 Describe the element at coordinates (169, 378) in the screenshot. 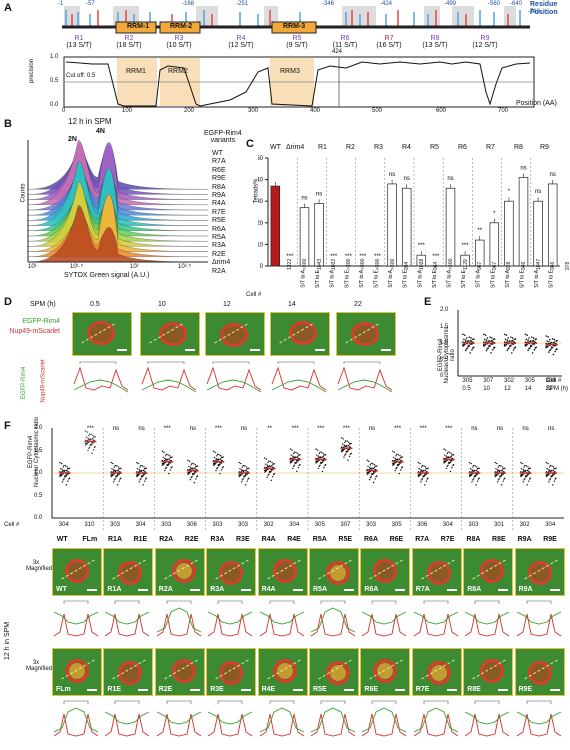

I see `d-profile-red` at that location.